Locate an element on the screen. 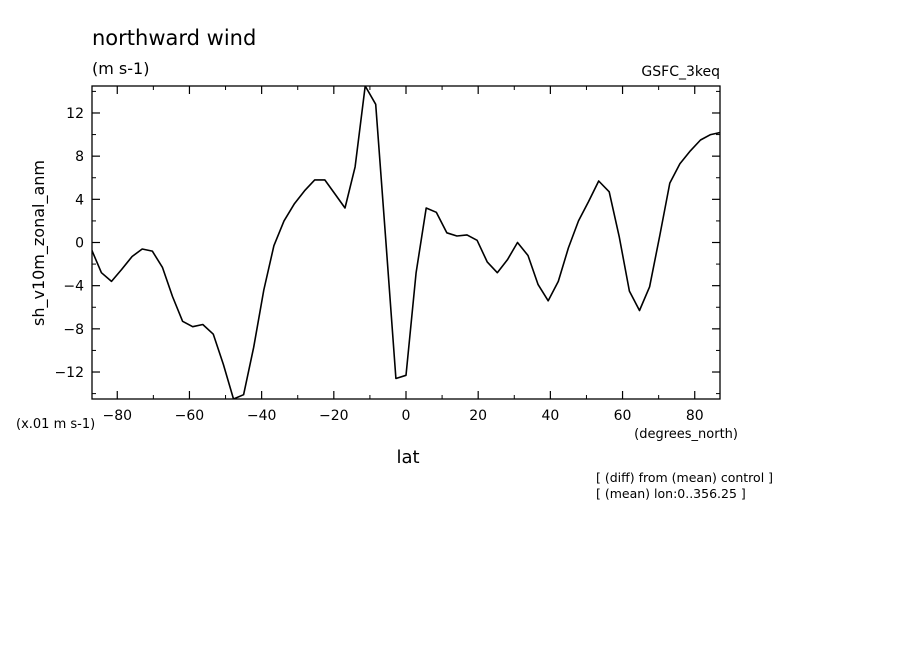 The image size is (904, 654). y-tick-label: 8 is located at coordinates (79, 157).